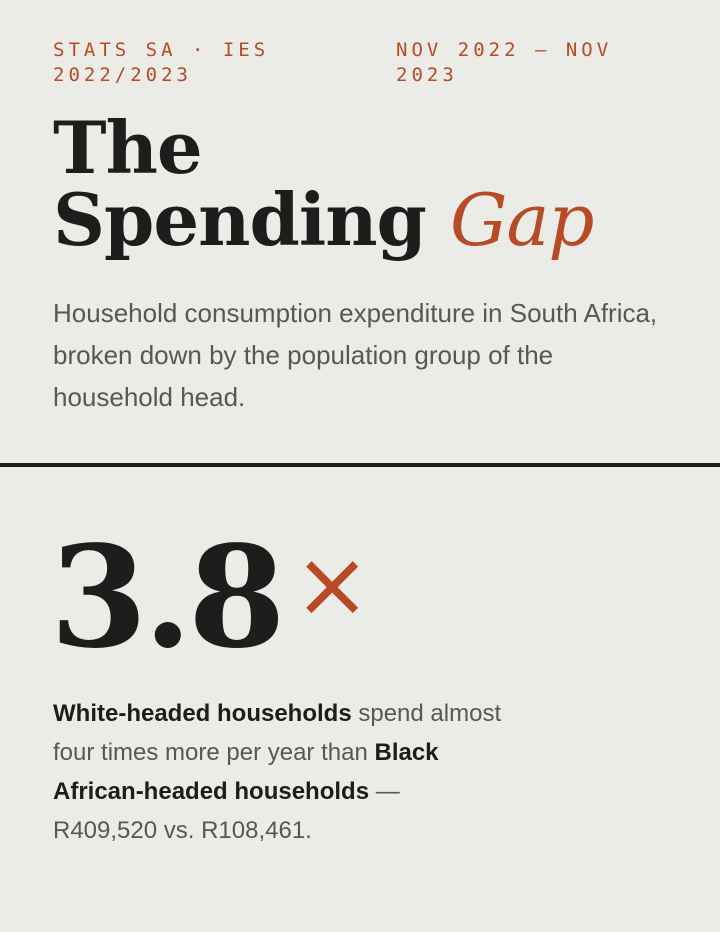  What do you see at coordinates (168, 598) in the screenshot?
I see `stat-value: 3.8` at bounding box center [168, 598].